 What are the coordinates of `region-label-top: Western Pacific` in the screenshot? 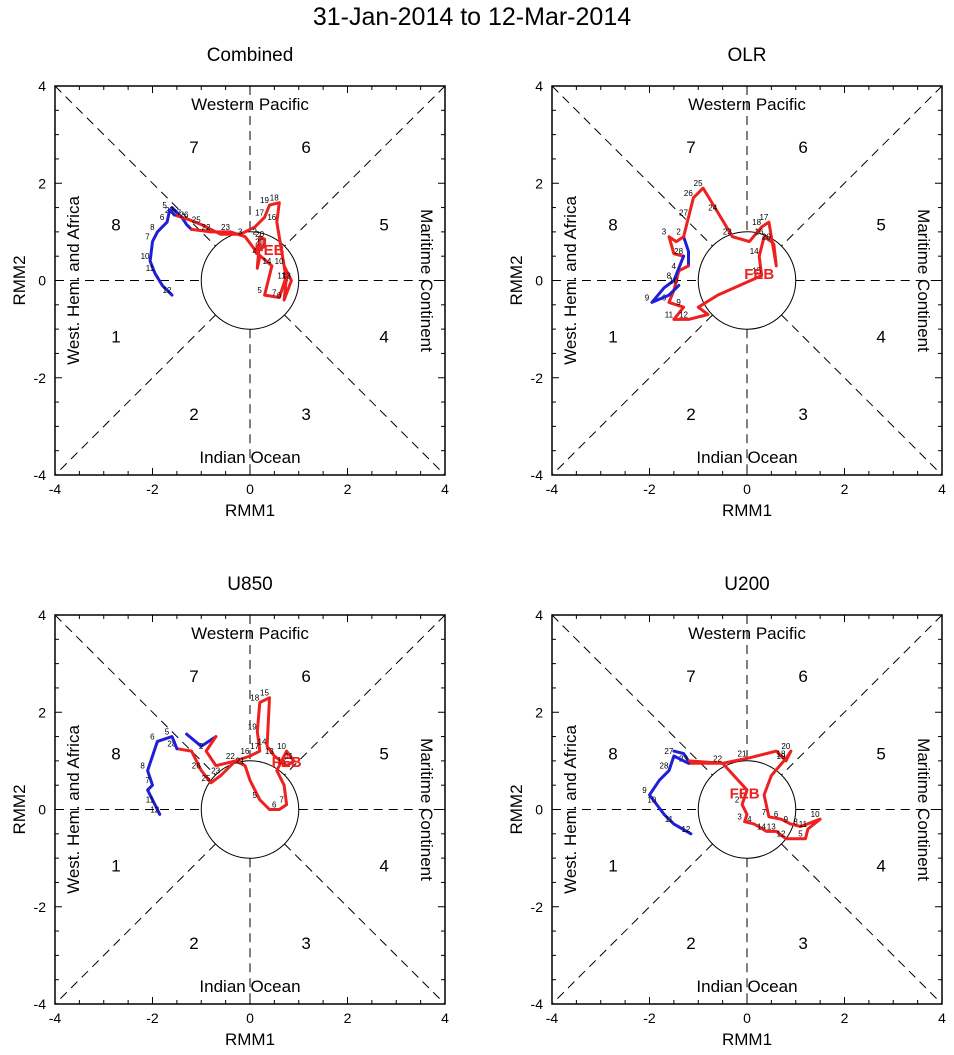 It's located at (250, 633).